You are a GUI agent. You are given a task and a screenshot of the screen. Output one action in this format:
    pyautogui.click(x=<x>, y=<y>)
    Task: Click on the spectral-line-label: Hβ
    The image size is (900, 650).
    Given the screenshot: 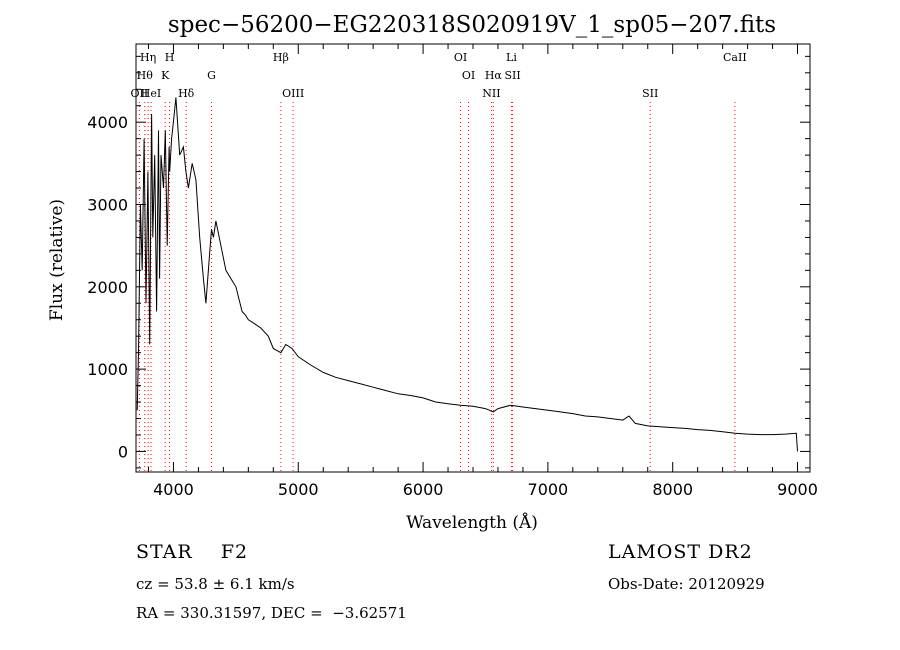 What is the action you would take?
    pyautogui.click(x=281, y=57)
    